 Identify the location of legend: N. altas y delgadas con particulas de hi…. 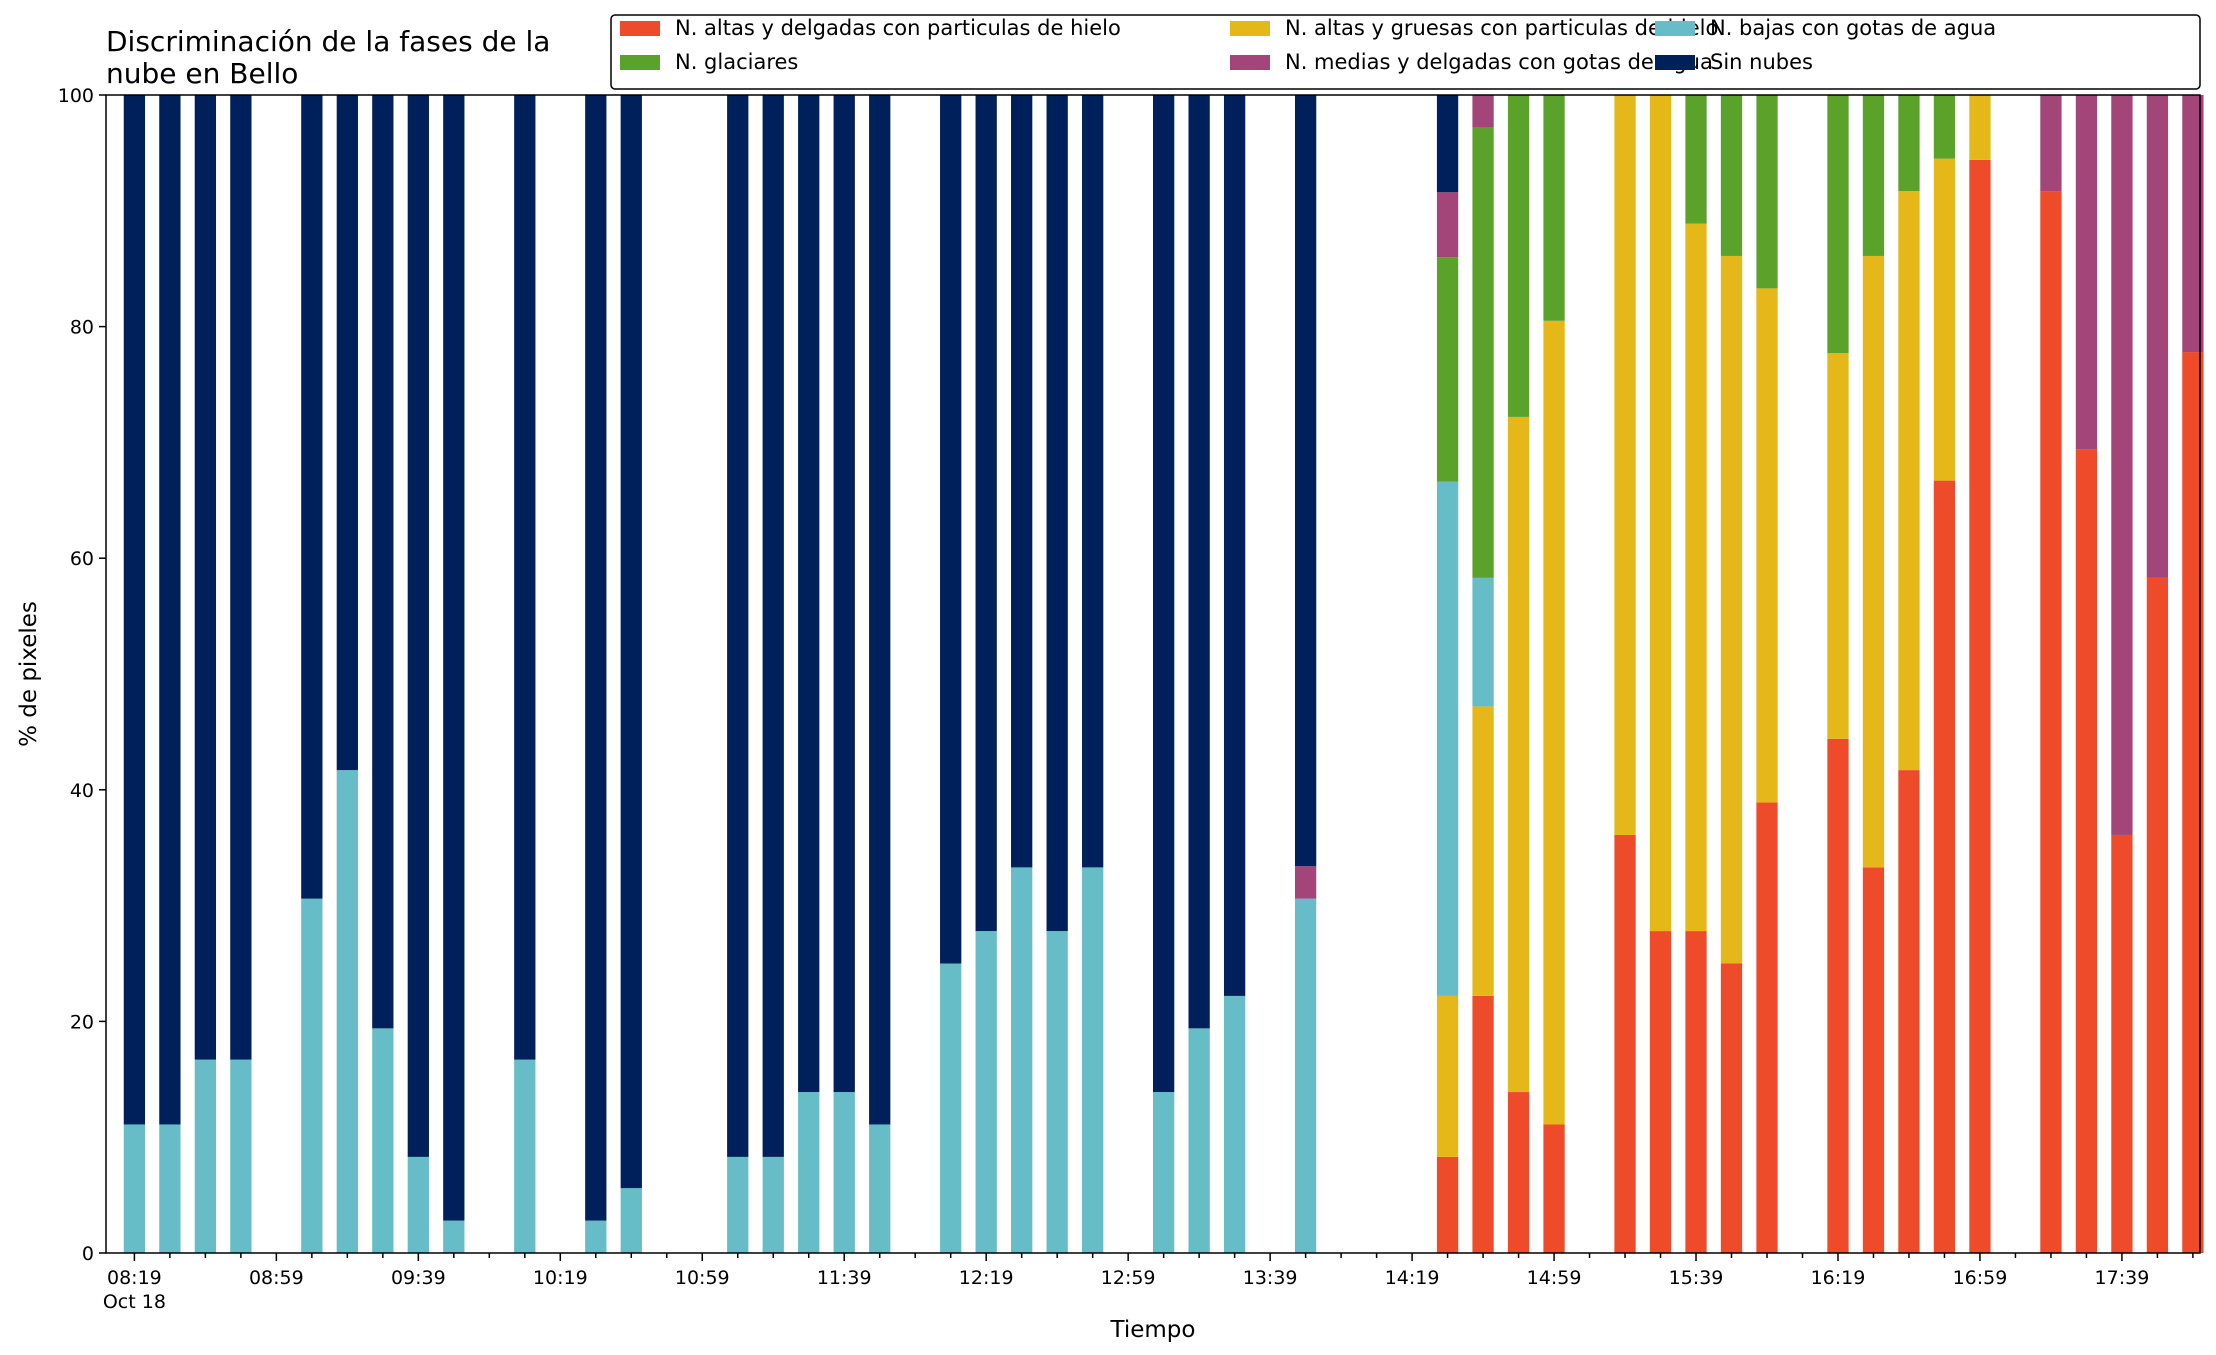
(1405, 52).